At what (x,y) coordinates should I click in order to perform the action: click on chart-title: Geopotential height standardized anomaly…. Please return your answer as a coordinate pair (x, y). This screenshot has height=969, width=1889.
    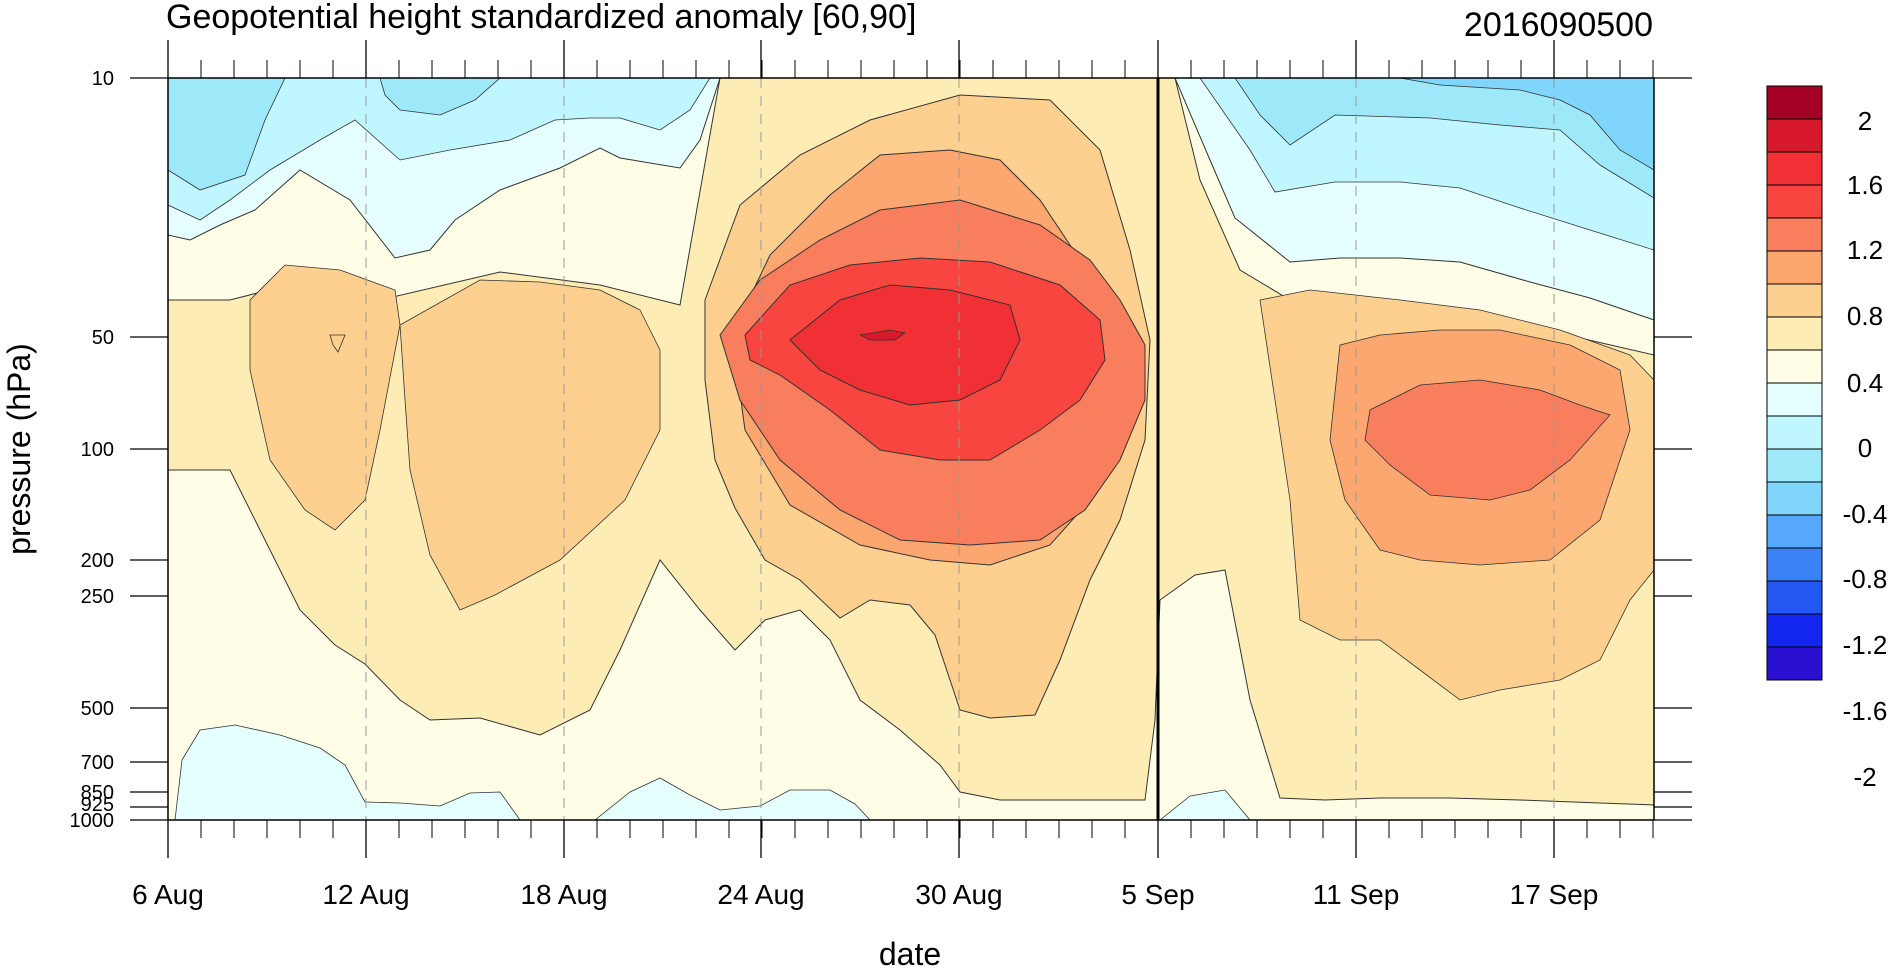
    Looking at the image, I should click on (541, 18).